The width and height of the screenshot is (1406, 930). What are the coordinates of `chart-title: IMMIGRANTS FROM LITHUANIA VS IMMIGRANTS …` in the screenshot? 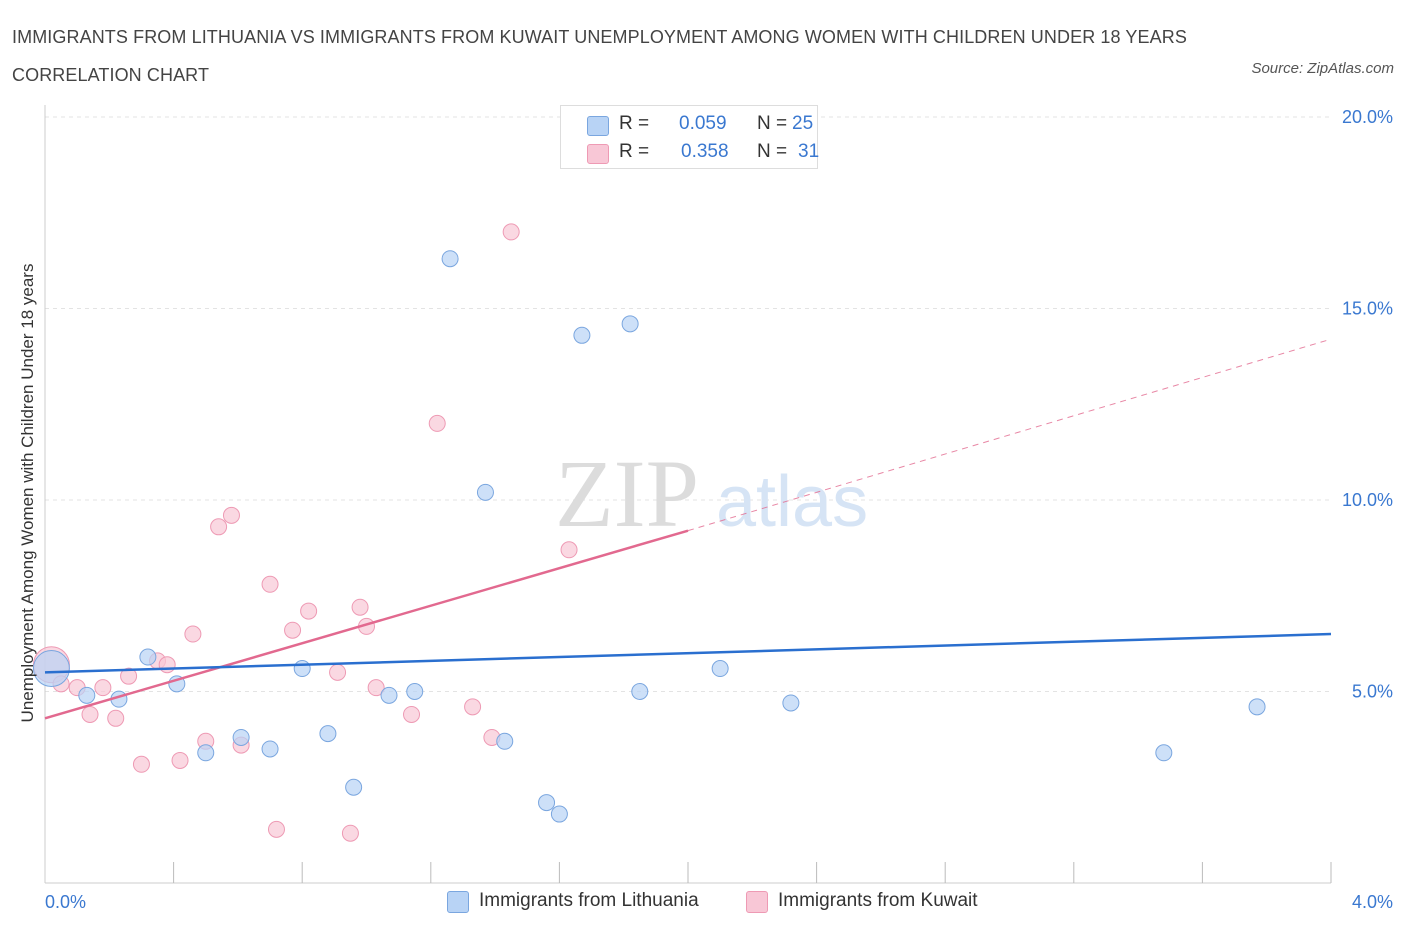 It's located at (599, 56).